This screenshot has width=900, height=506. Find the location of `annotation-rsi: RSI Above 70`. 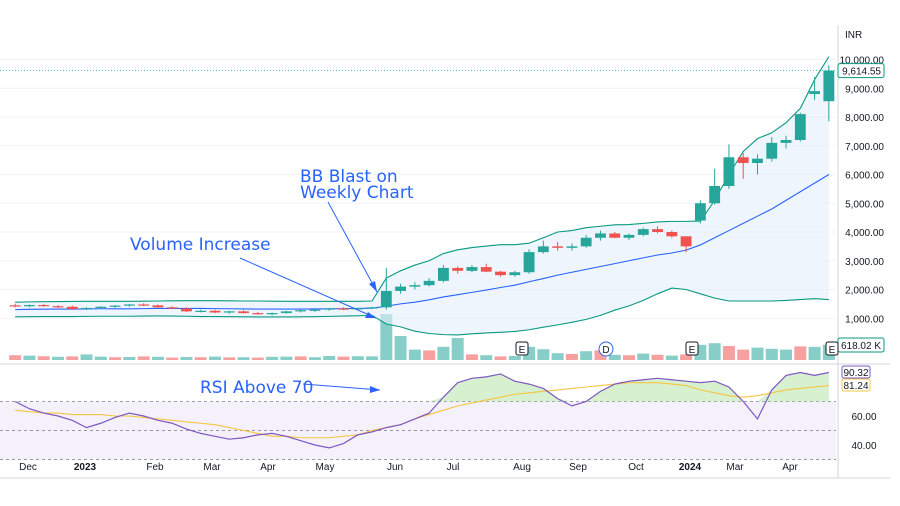

annotation-rsi: RSI Above 70 is located at coordinates (256, 388).